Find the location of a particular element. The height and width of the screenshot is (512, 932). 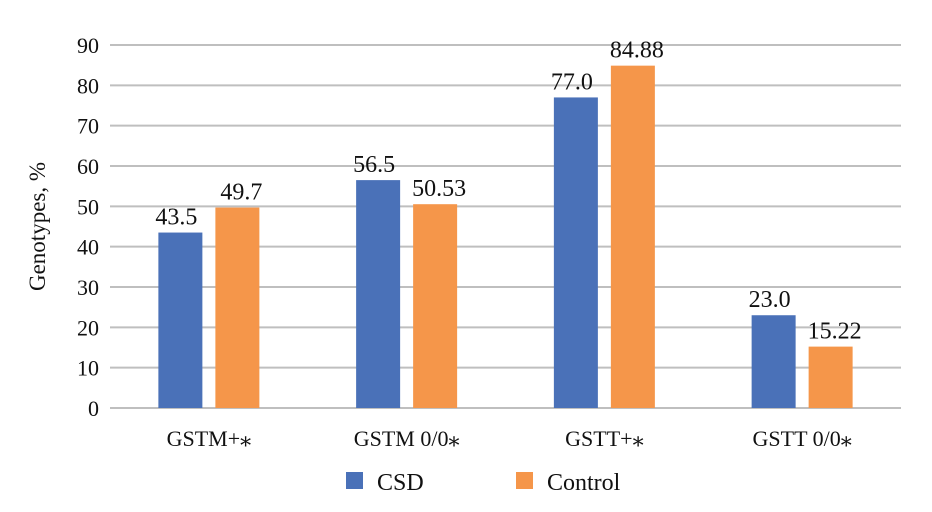

y-tick-label: 70 is located at coordinates (88, 126).